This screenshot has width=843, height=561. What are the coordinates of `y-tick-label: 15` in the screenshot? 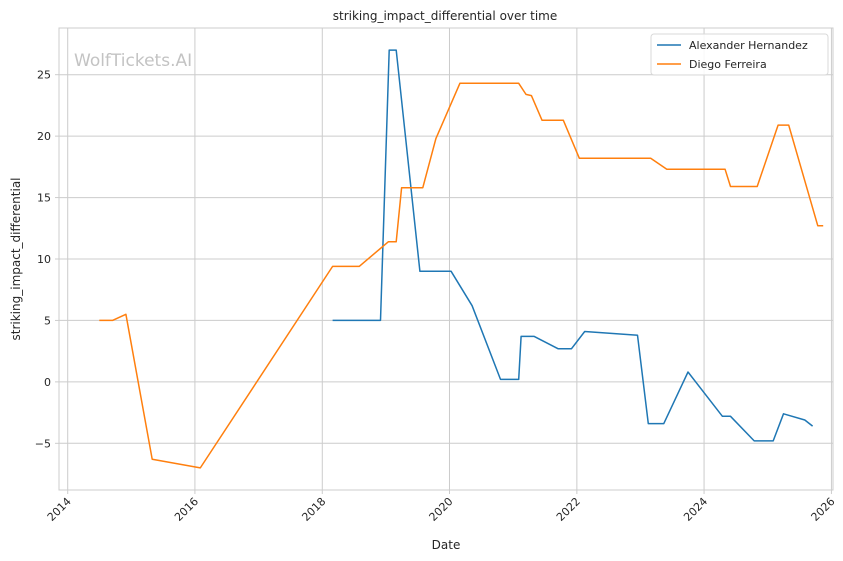 It's located at (44, 198).